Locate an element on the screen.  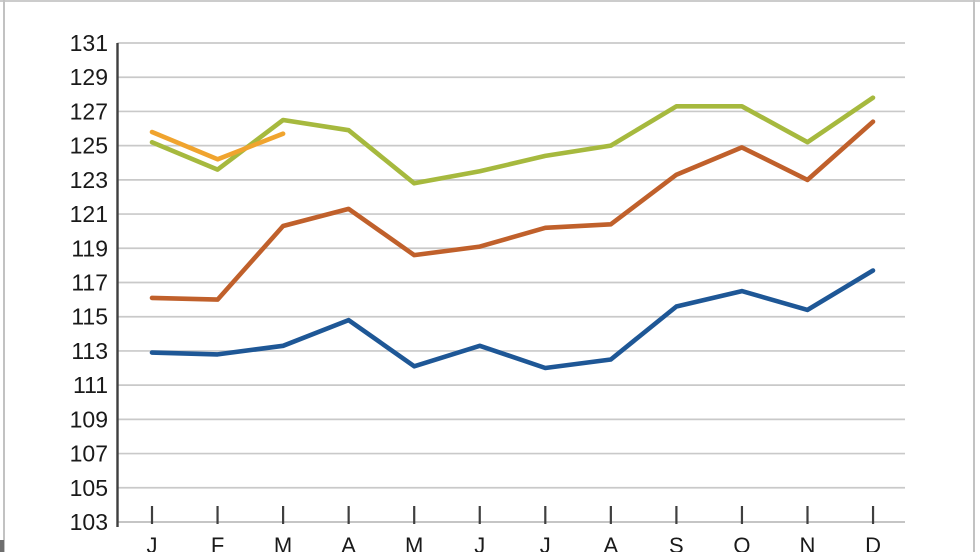
y-tick-label: 125 is located at coordinates (89, 146).